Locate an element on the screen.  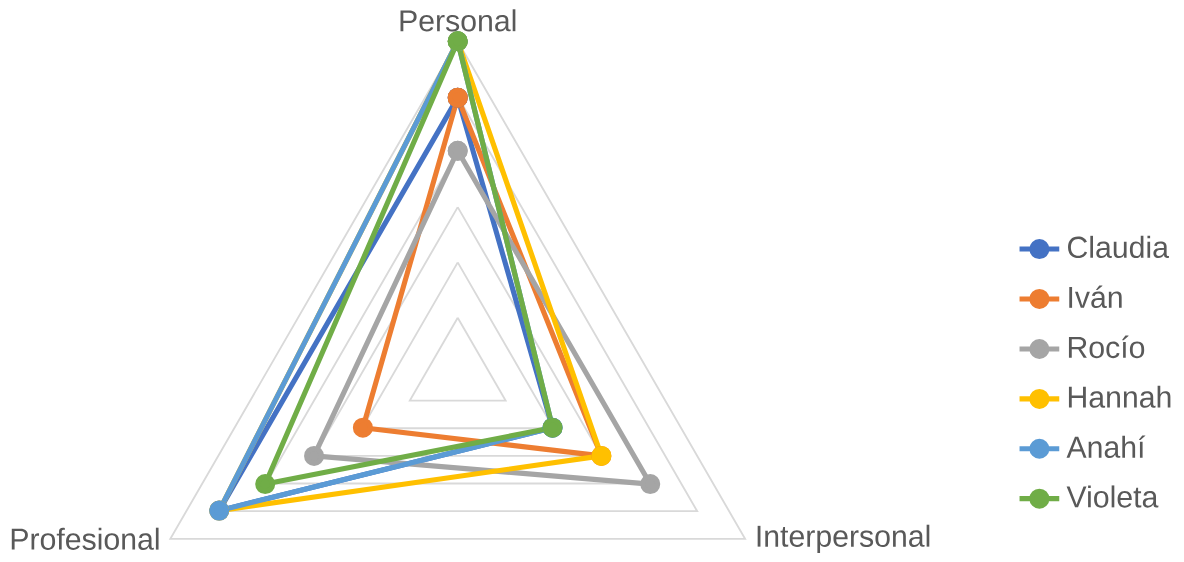
spoke-label: Profesional is located at coordinates (85, 538).